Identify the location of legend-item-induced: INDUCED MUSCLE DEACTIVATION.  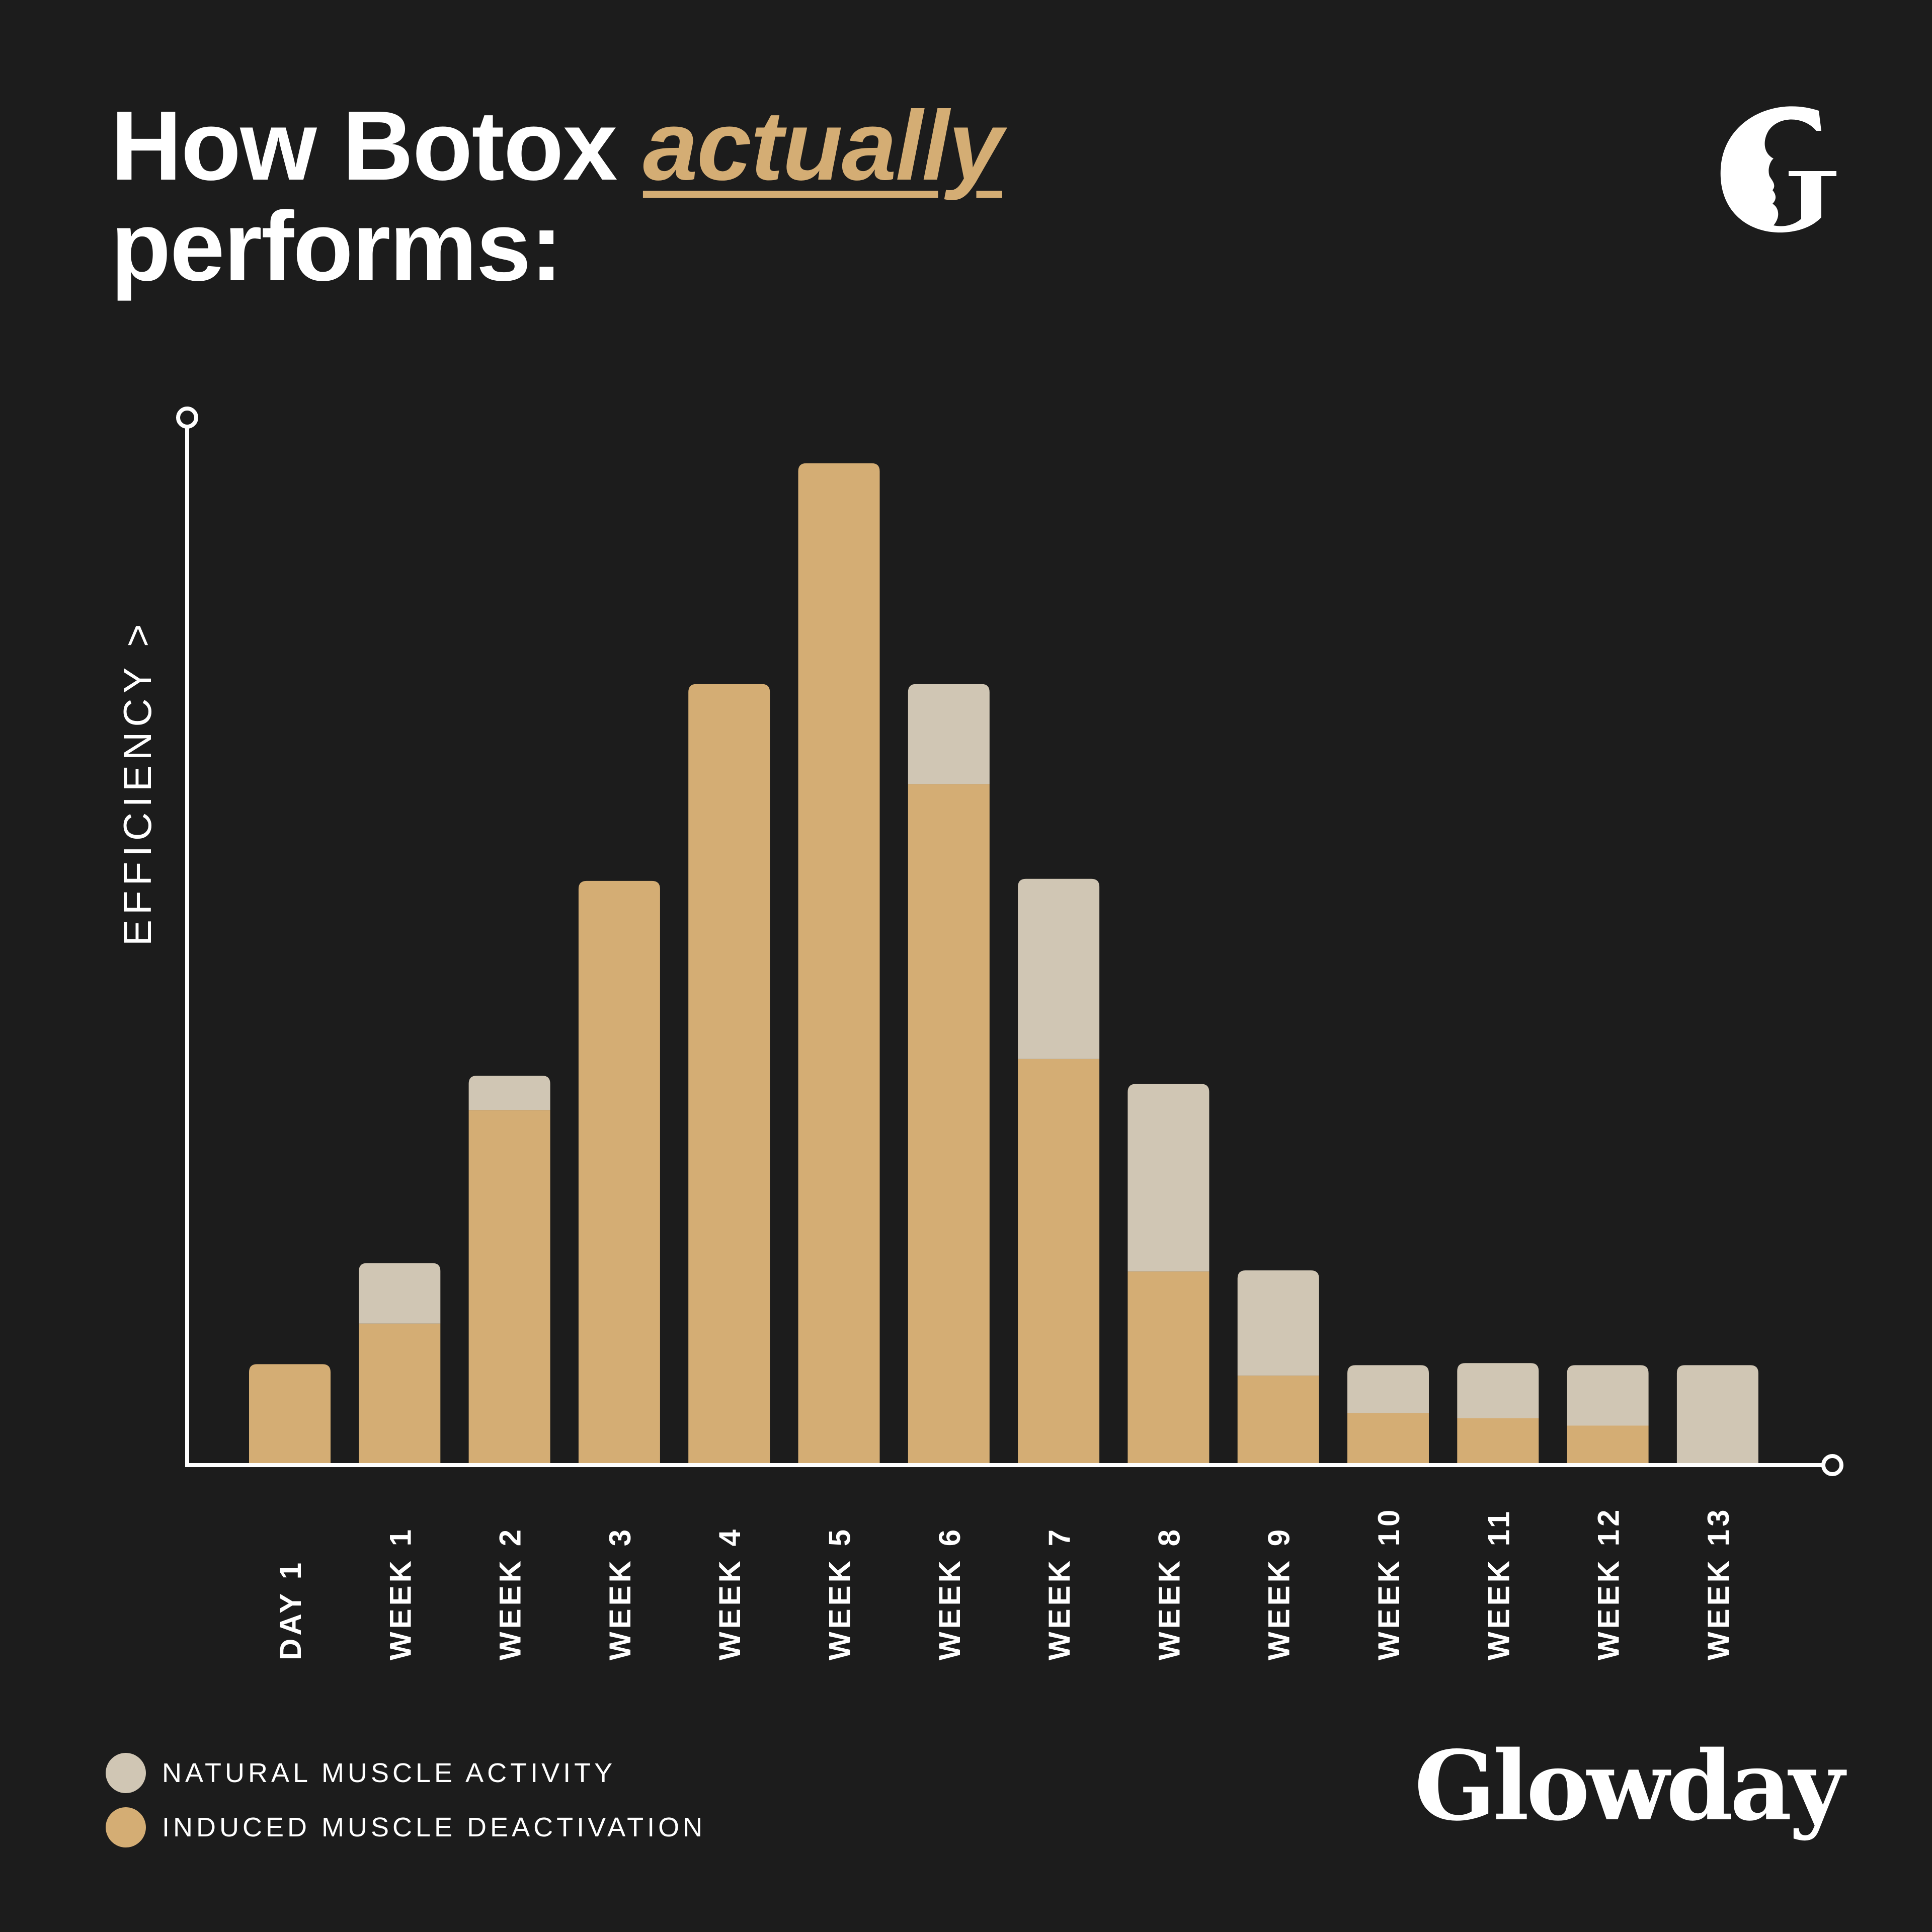
(406, 1827).